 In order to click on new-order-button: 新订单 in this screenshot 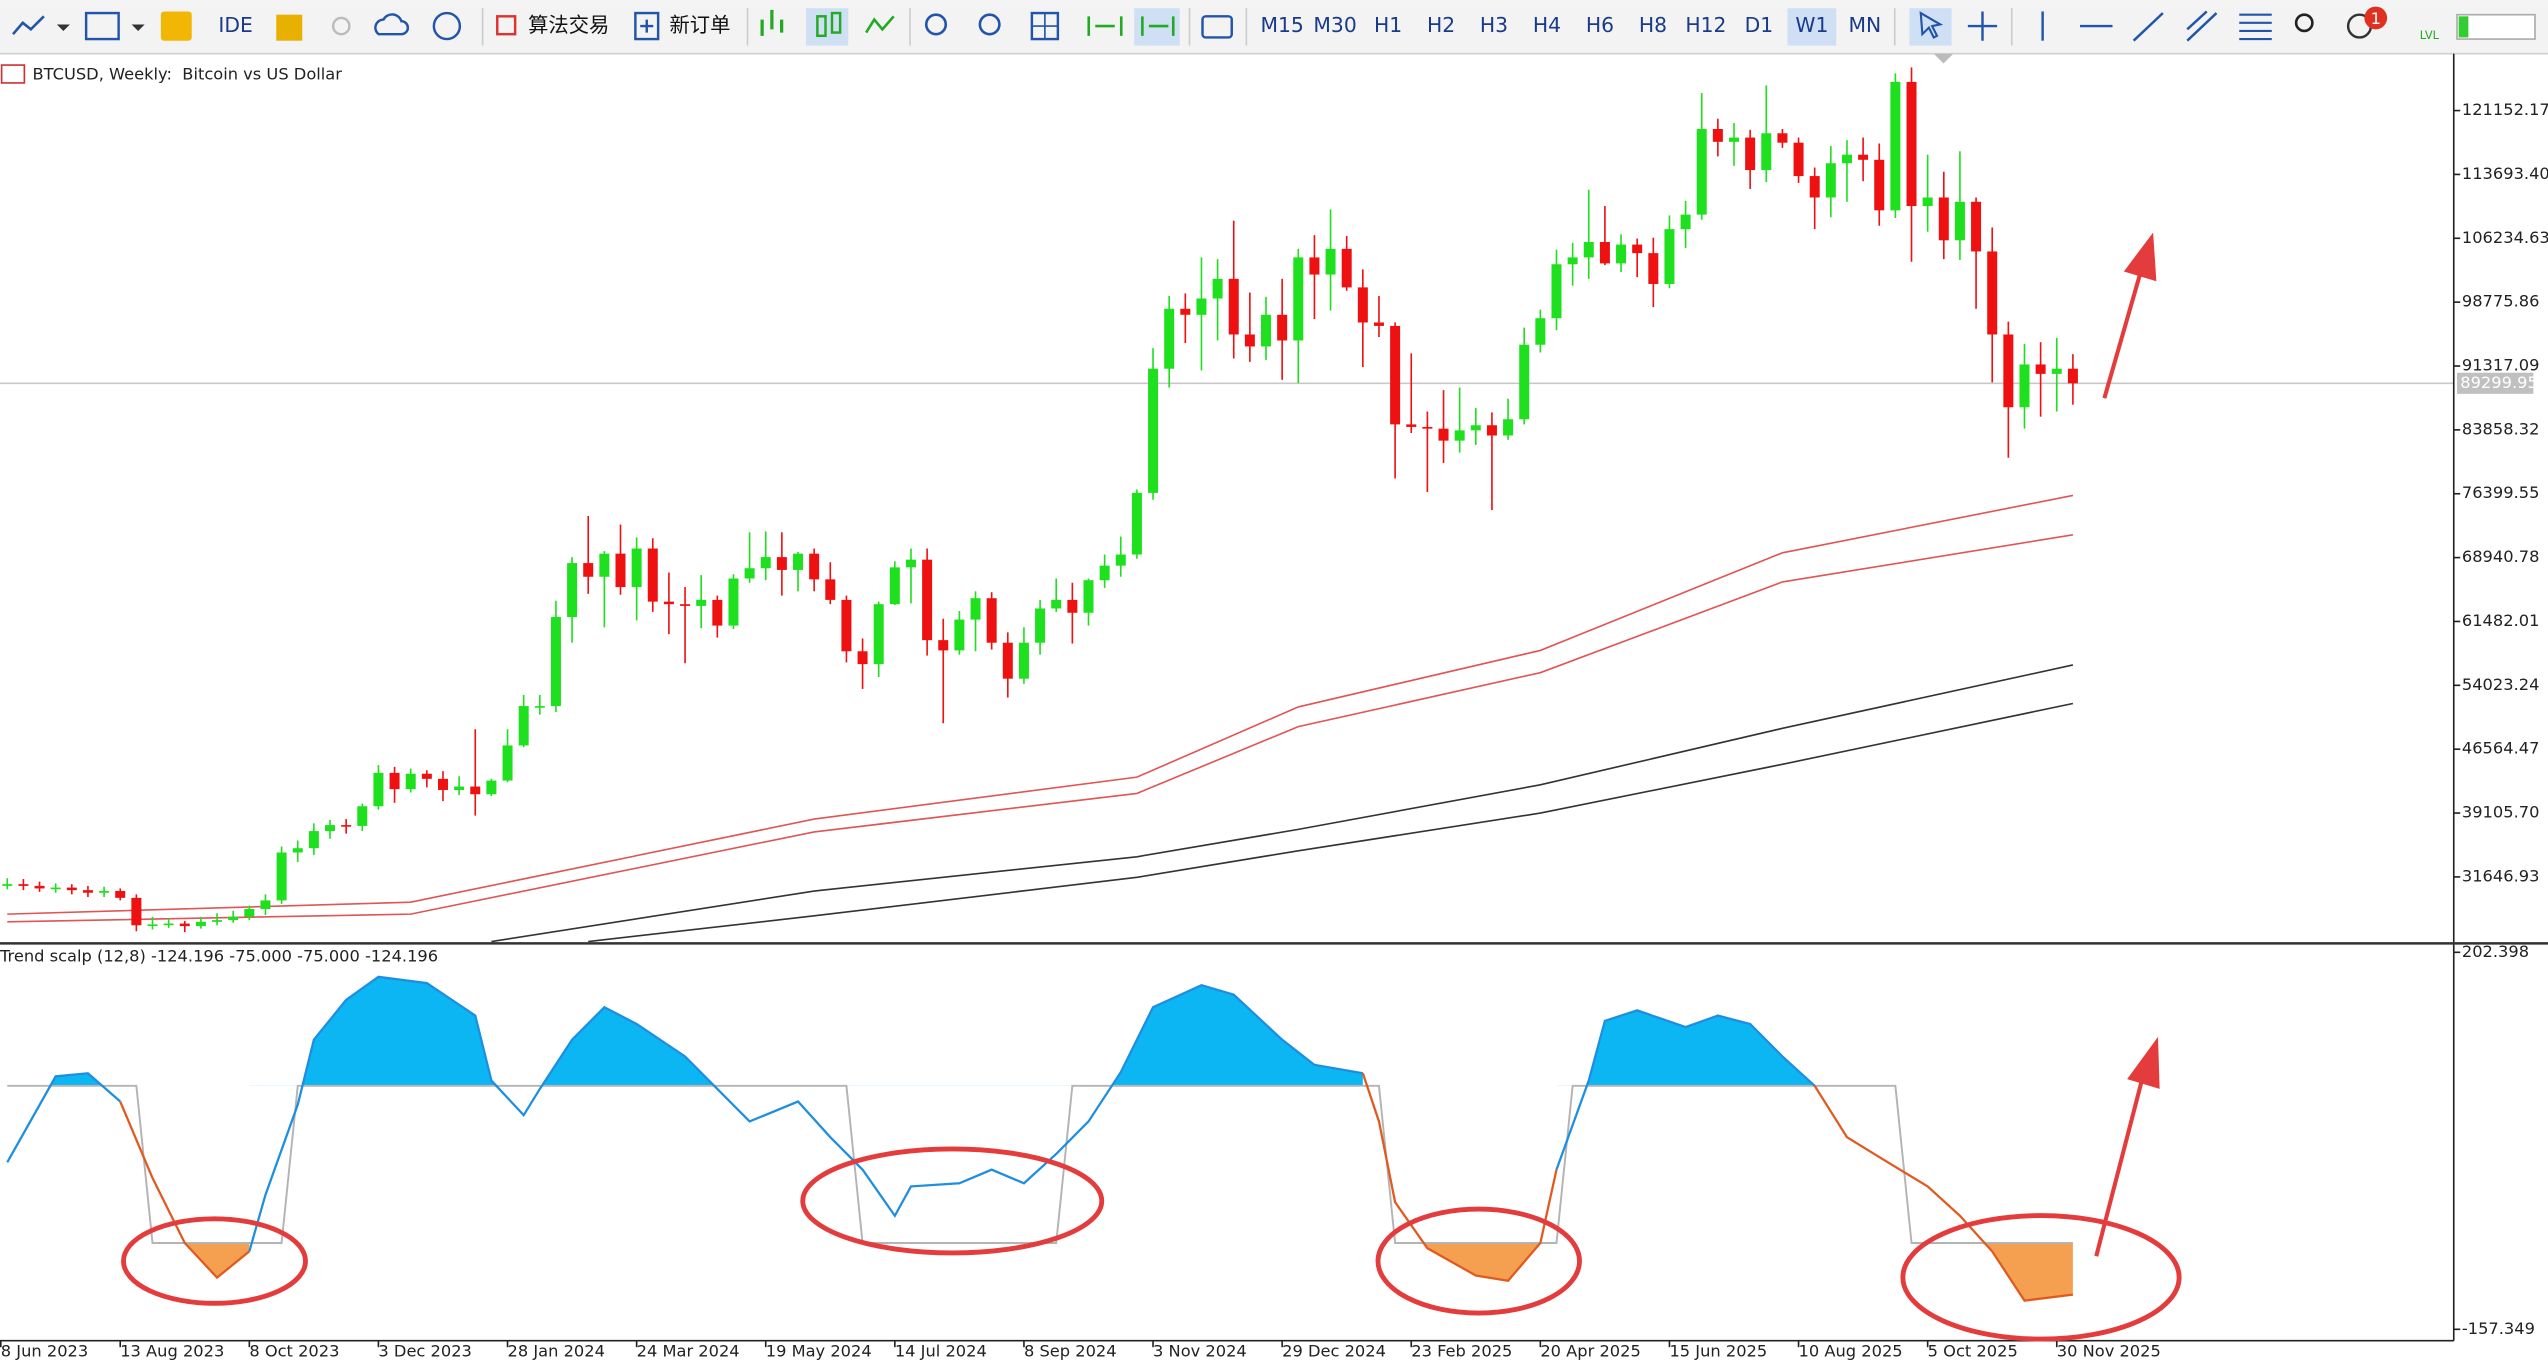, I will do `click(700, 25)`.